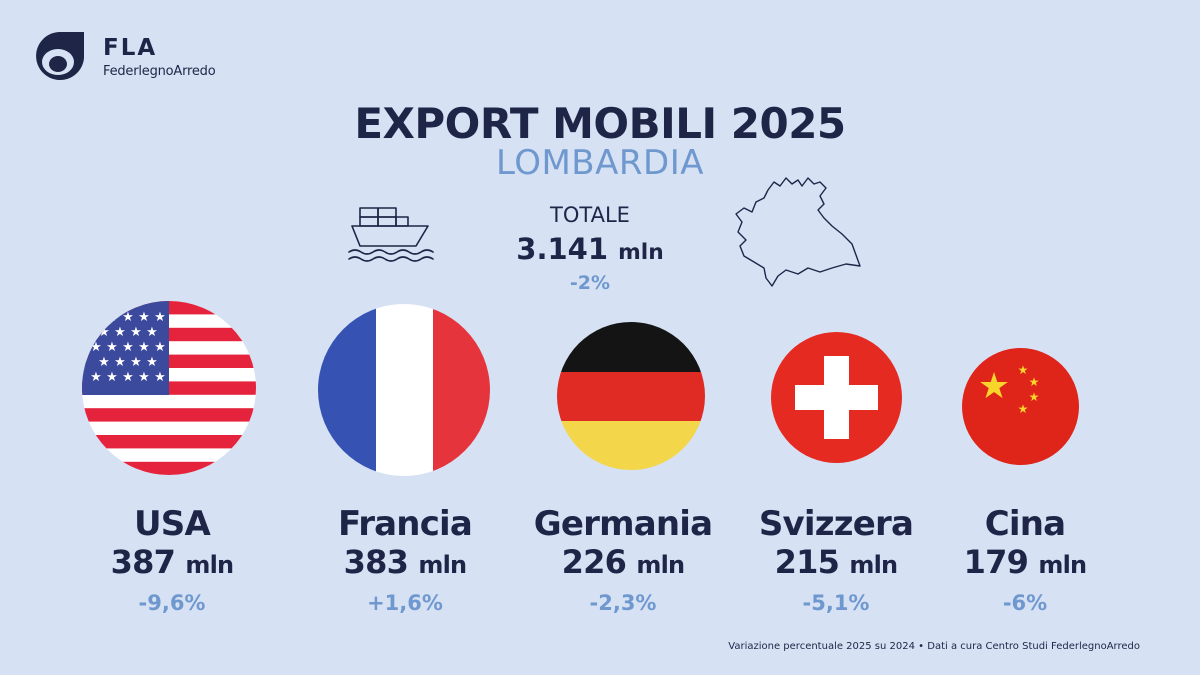 The height and width of the screenshot is (675, 1200). What do you see at coordinates (836, 603) in the screenshot?
I see `country-change: -5,1%` at bounding box center [836, 603].